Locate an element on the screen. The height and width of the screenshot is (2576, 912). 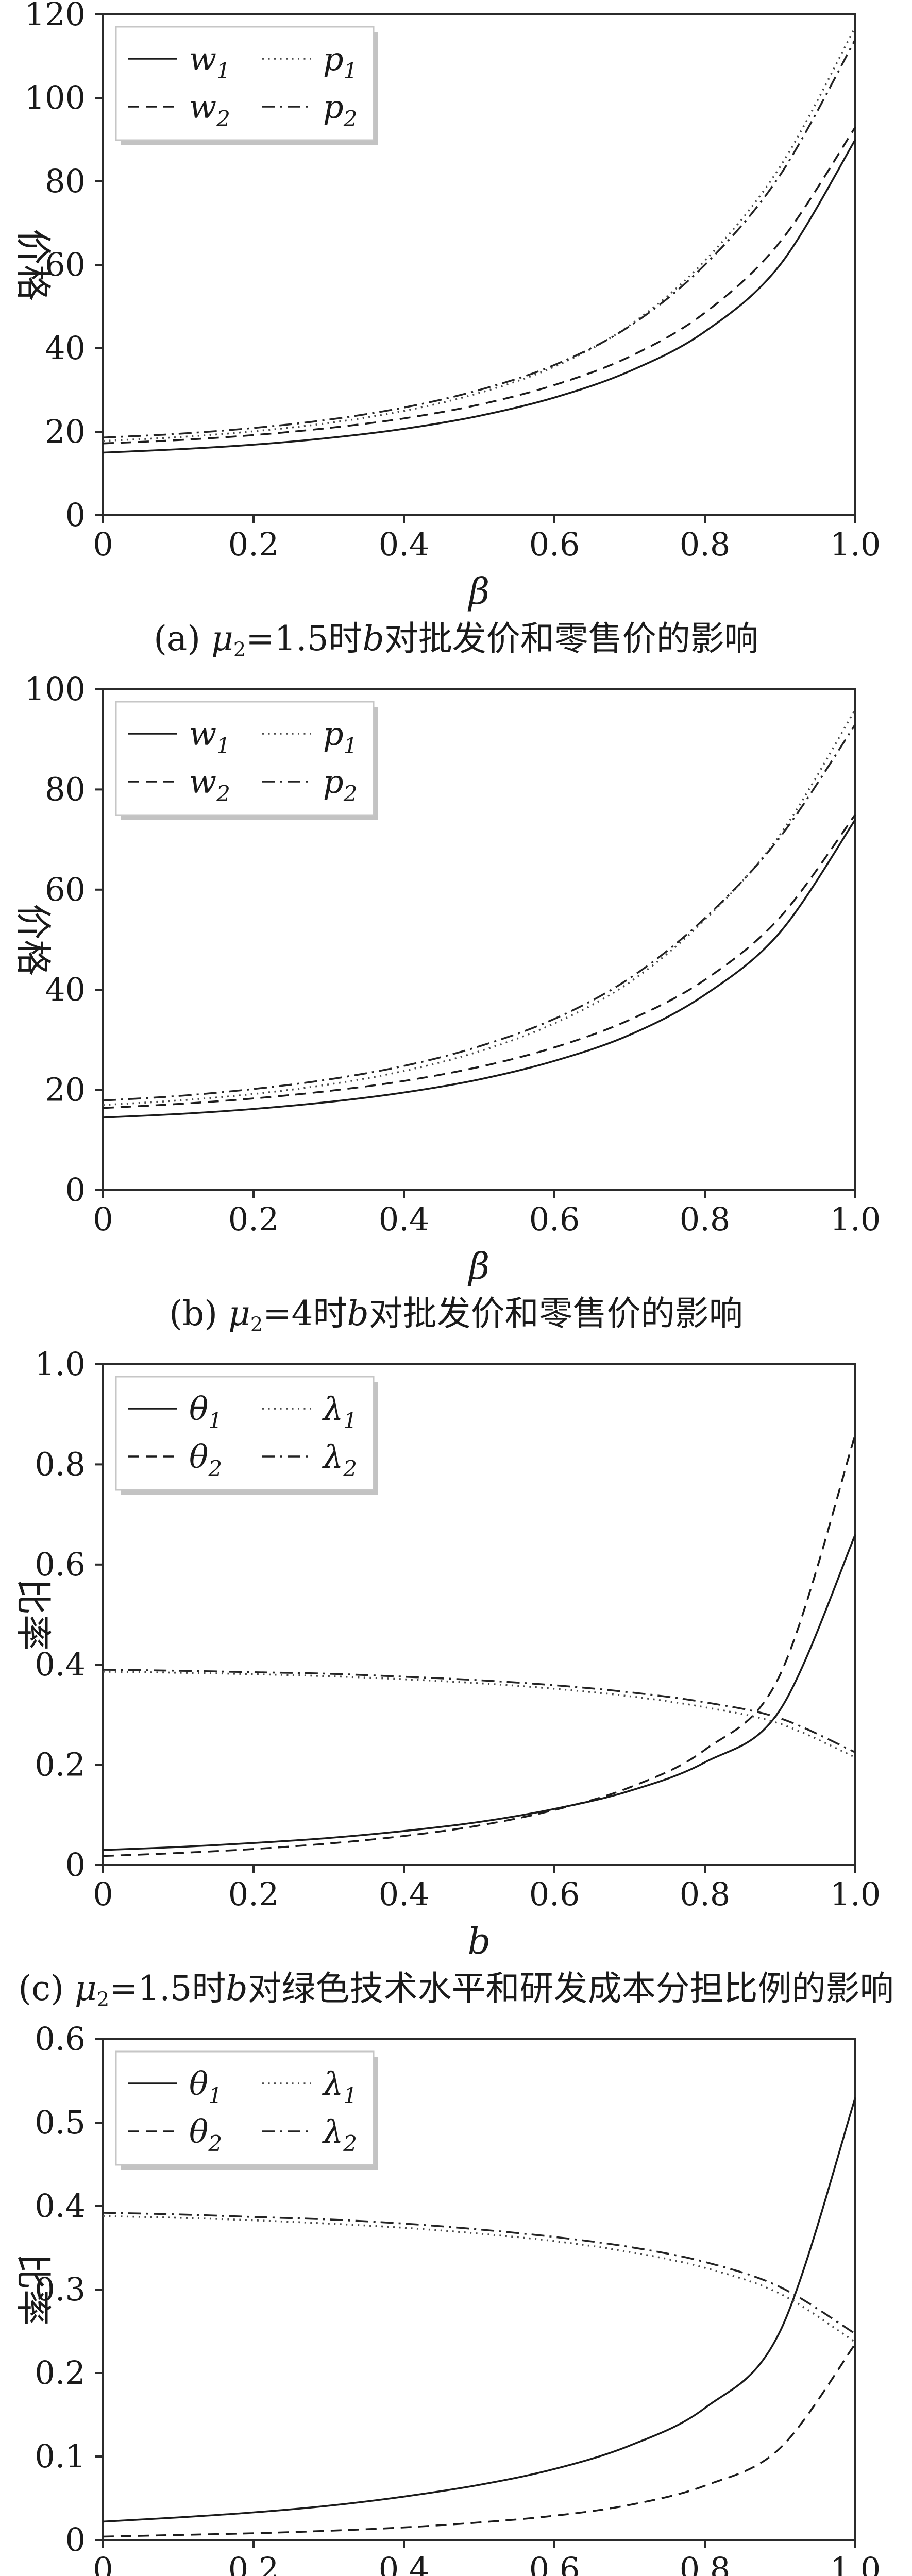
y-tick-label: 80 is located at coordinates (65, 789).